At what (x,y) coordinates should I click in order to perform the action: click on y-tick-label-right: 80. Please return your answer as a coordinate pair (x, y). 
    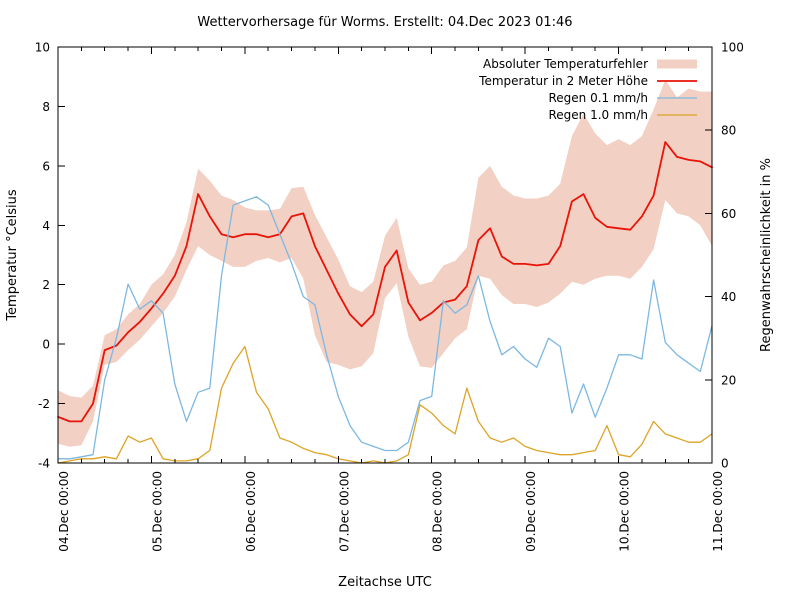
    Looking at the image, I should click on (728, 131).